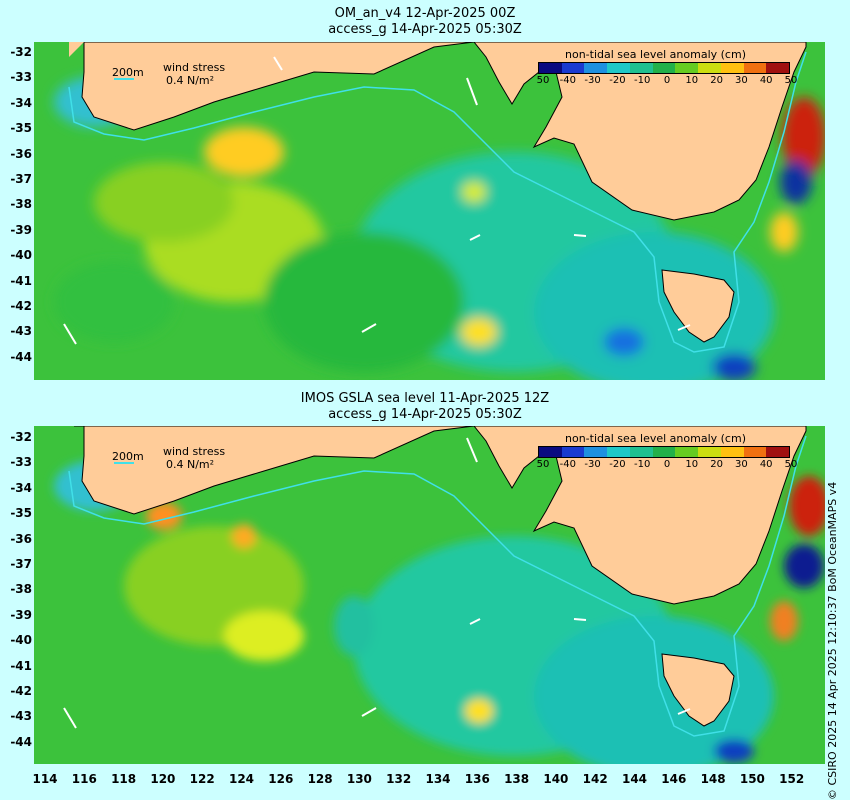  What do you see at coordinates (664, 452) in the screenshot?
I see `panel2-colorbar` at bounding box center [664, 452].